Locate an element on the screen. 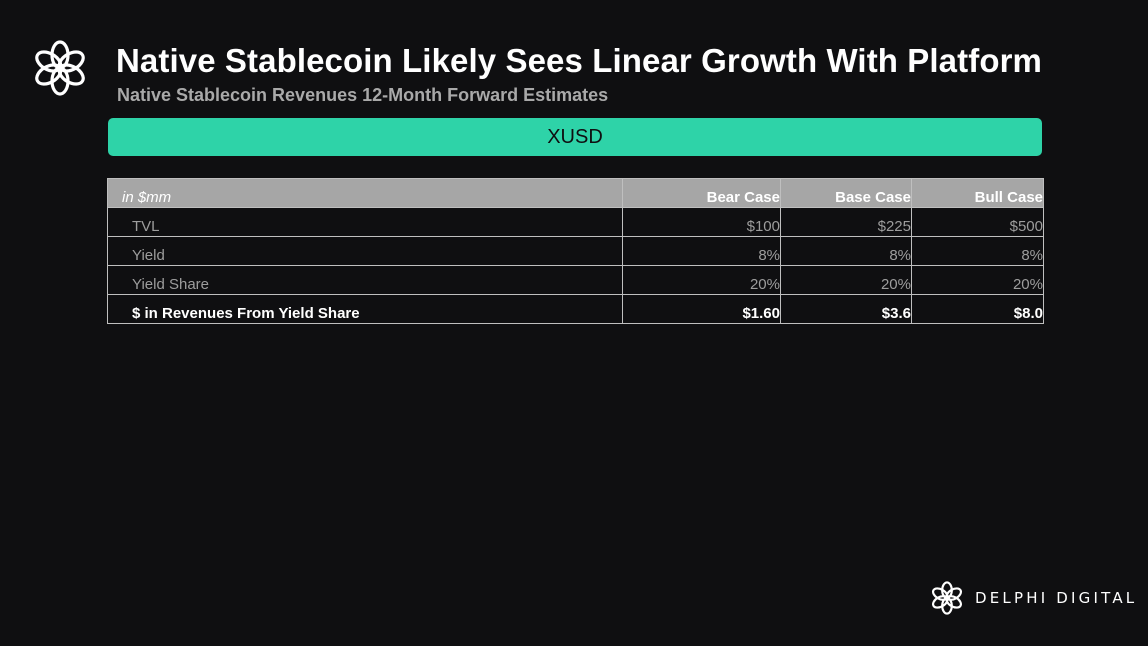 Image resolution: width=1148 pixels, height=646 pixels. footer-brand: DELPHI DIGITAL is located at coordinates (1056, 598).